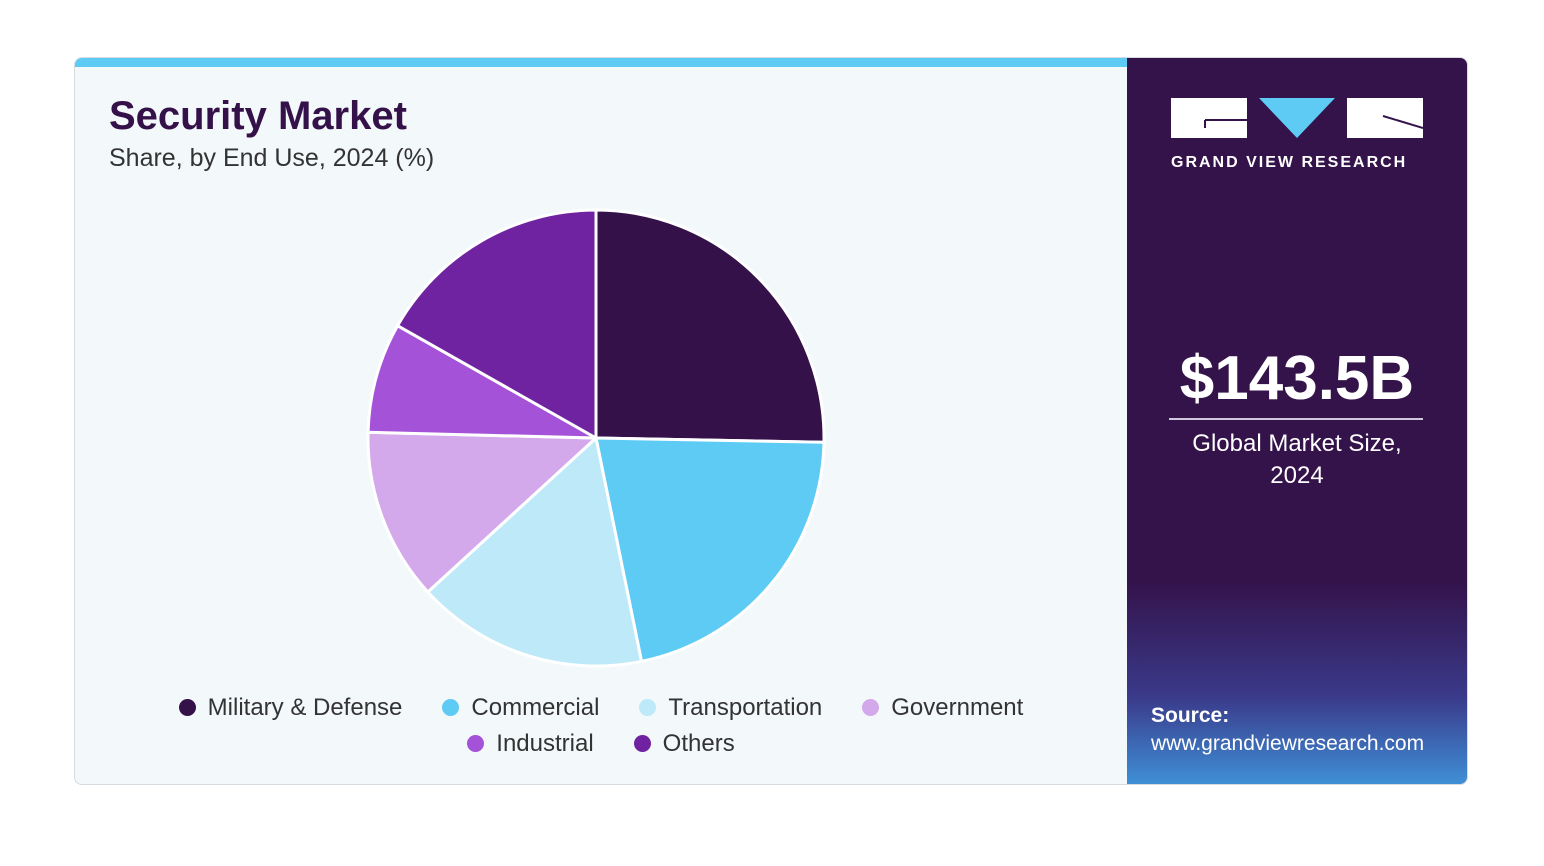 This screenshot has width=1544, height=866. I want to click on market-size-caption: Global Market Size, 2024, so click(1297, 460).